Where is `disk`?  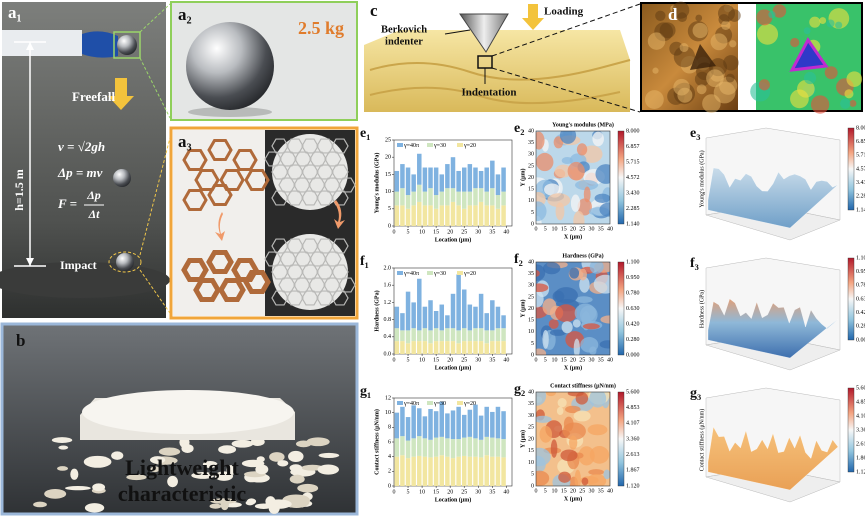
disk is located at coordinates (310, 172).